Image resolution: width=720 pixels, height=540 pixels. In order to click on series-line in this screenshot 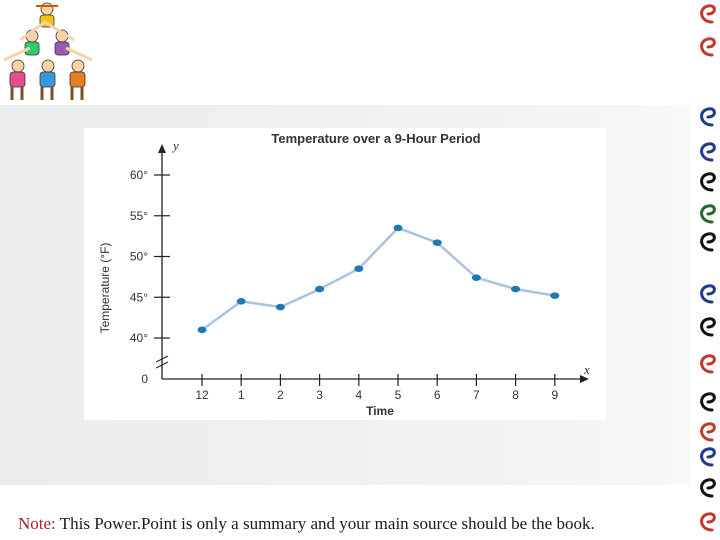, I will do `click(378, 278)`.